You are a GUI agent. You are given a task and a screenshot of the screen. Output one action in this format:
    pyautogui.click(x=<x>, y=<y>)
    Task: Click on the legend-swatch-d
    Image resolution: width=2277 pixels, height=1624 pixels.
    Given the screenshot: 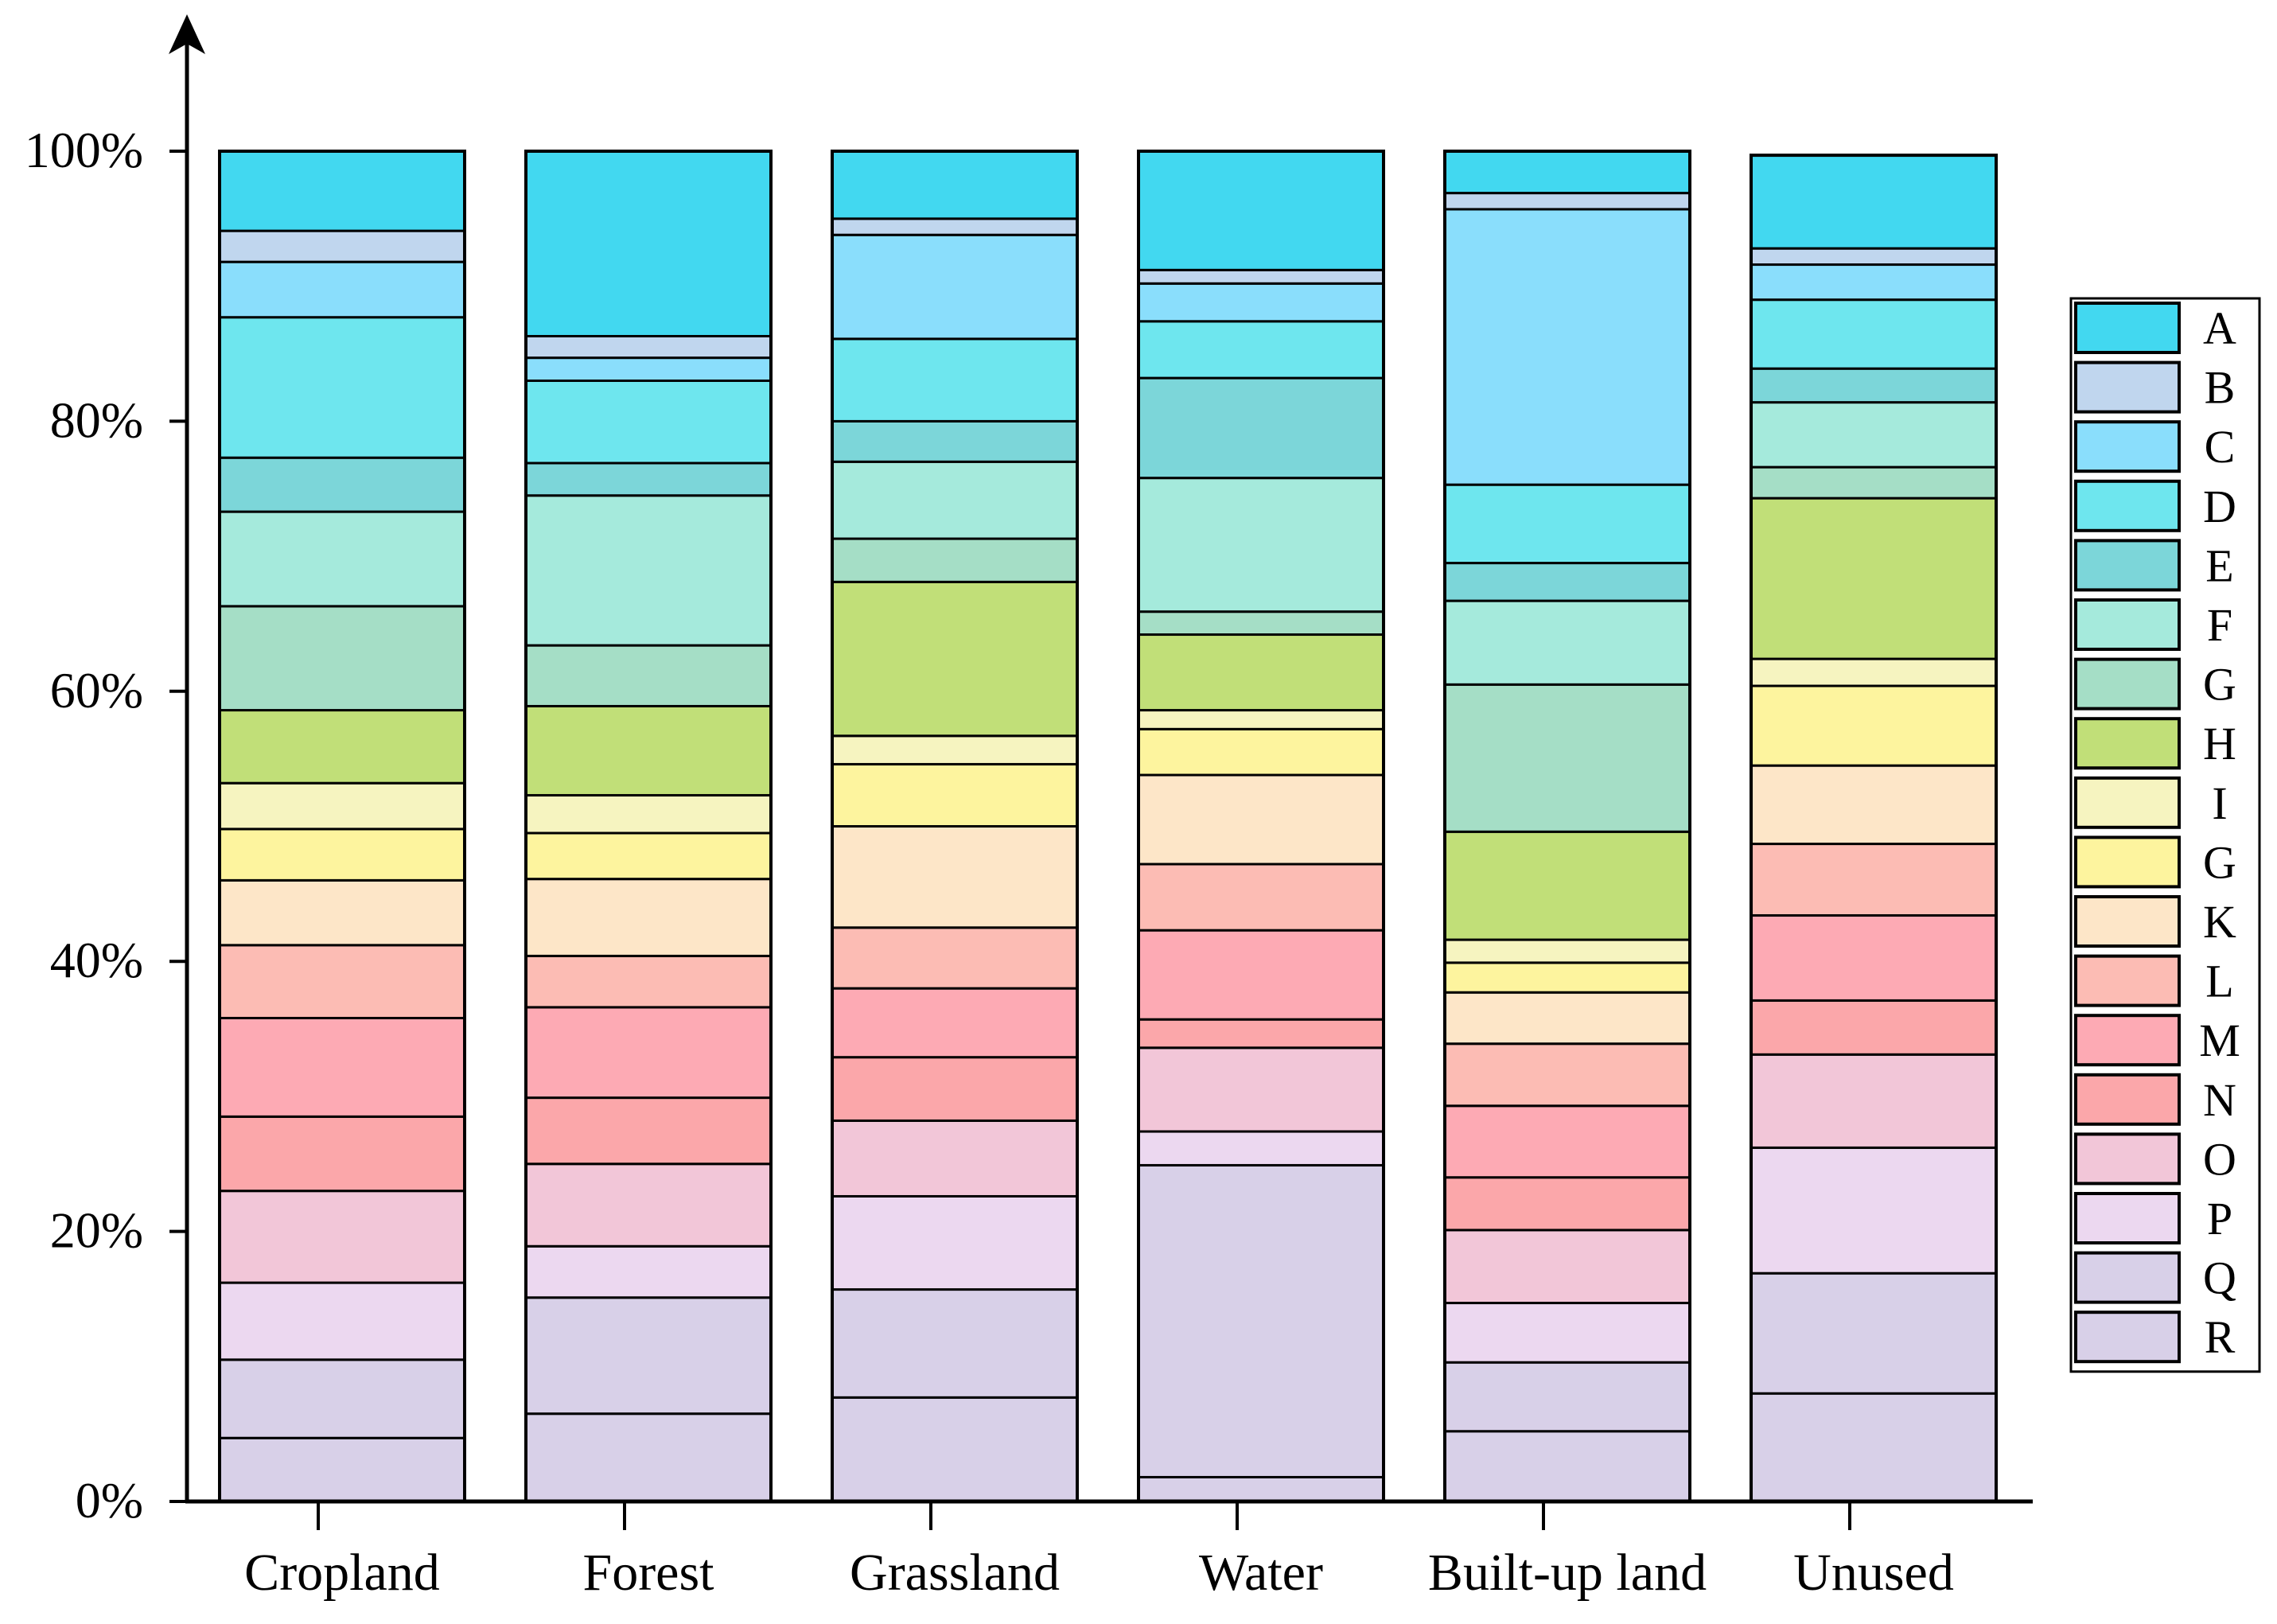 What is the action you would take?
    pyautogui.click(x=2128, y=505)
    